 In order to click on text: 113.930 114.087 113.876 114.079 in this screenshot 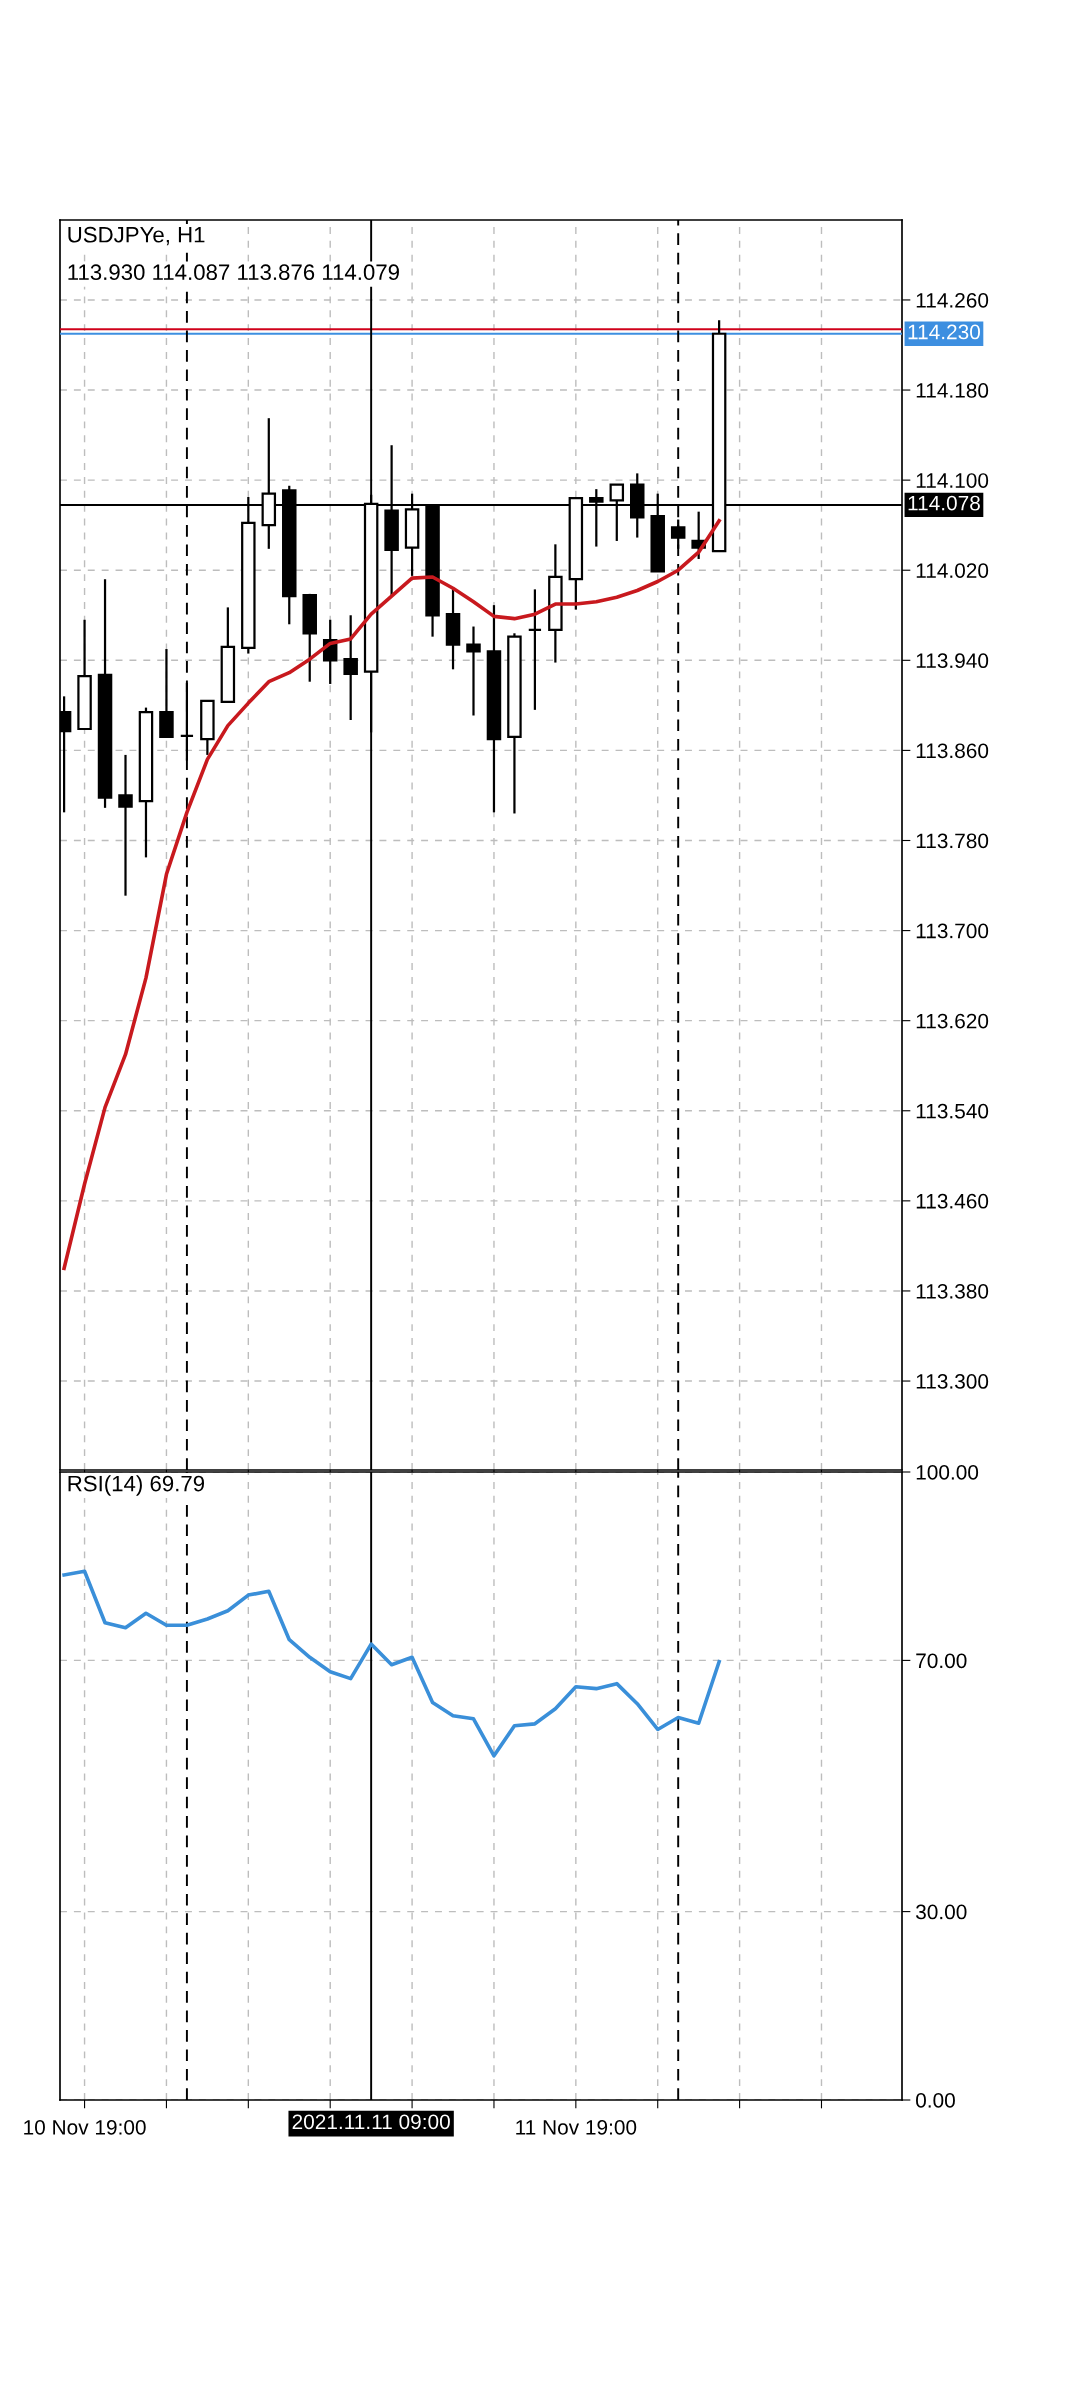, I will do `click(233, 272)`.